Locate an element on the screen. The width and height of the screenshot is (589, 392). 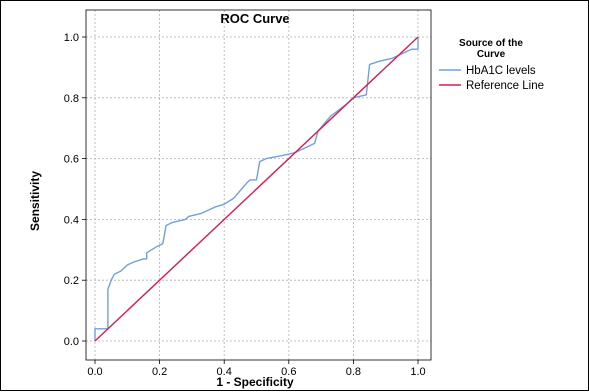
legend-label-reference: Reference Line is located at coordinates (505, 86).